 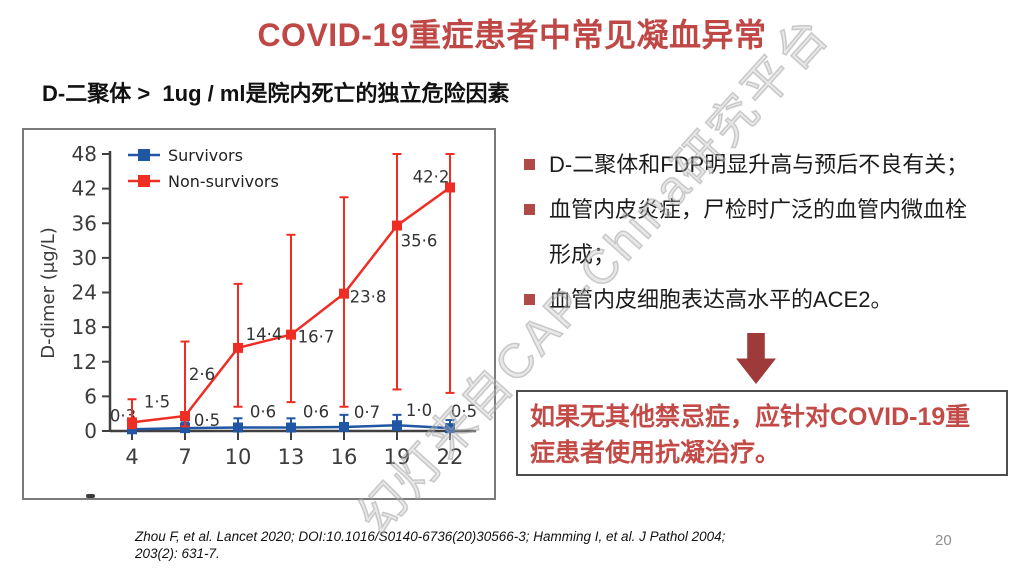 I want to click on svg-text: 36, so click(x=84, y=223).